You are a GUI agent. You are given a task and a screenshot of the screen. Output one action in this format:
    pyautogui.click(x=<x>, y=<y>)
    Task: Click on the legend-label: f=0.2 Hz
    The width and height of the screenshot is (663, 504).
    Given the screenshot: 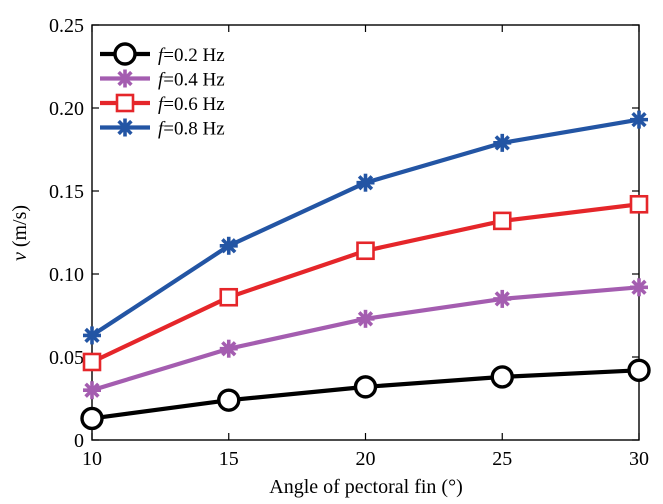 What is the action you would take?
    pyautogui.click(x=191, y=55)
    